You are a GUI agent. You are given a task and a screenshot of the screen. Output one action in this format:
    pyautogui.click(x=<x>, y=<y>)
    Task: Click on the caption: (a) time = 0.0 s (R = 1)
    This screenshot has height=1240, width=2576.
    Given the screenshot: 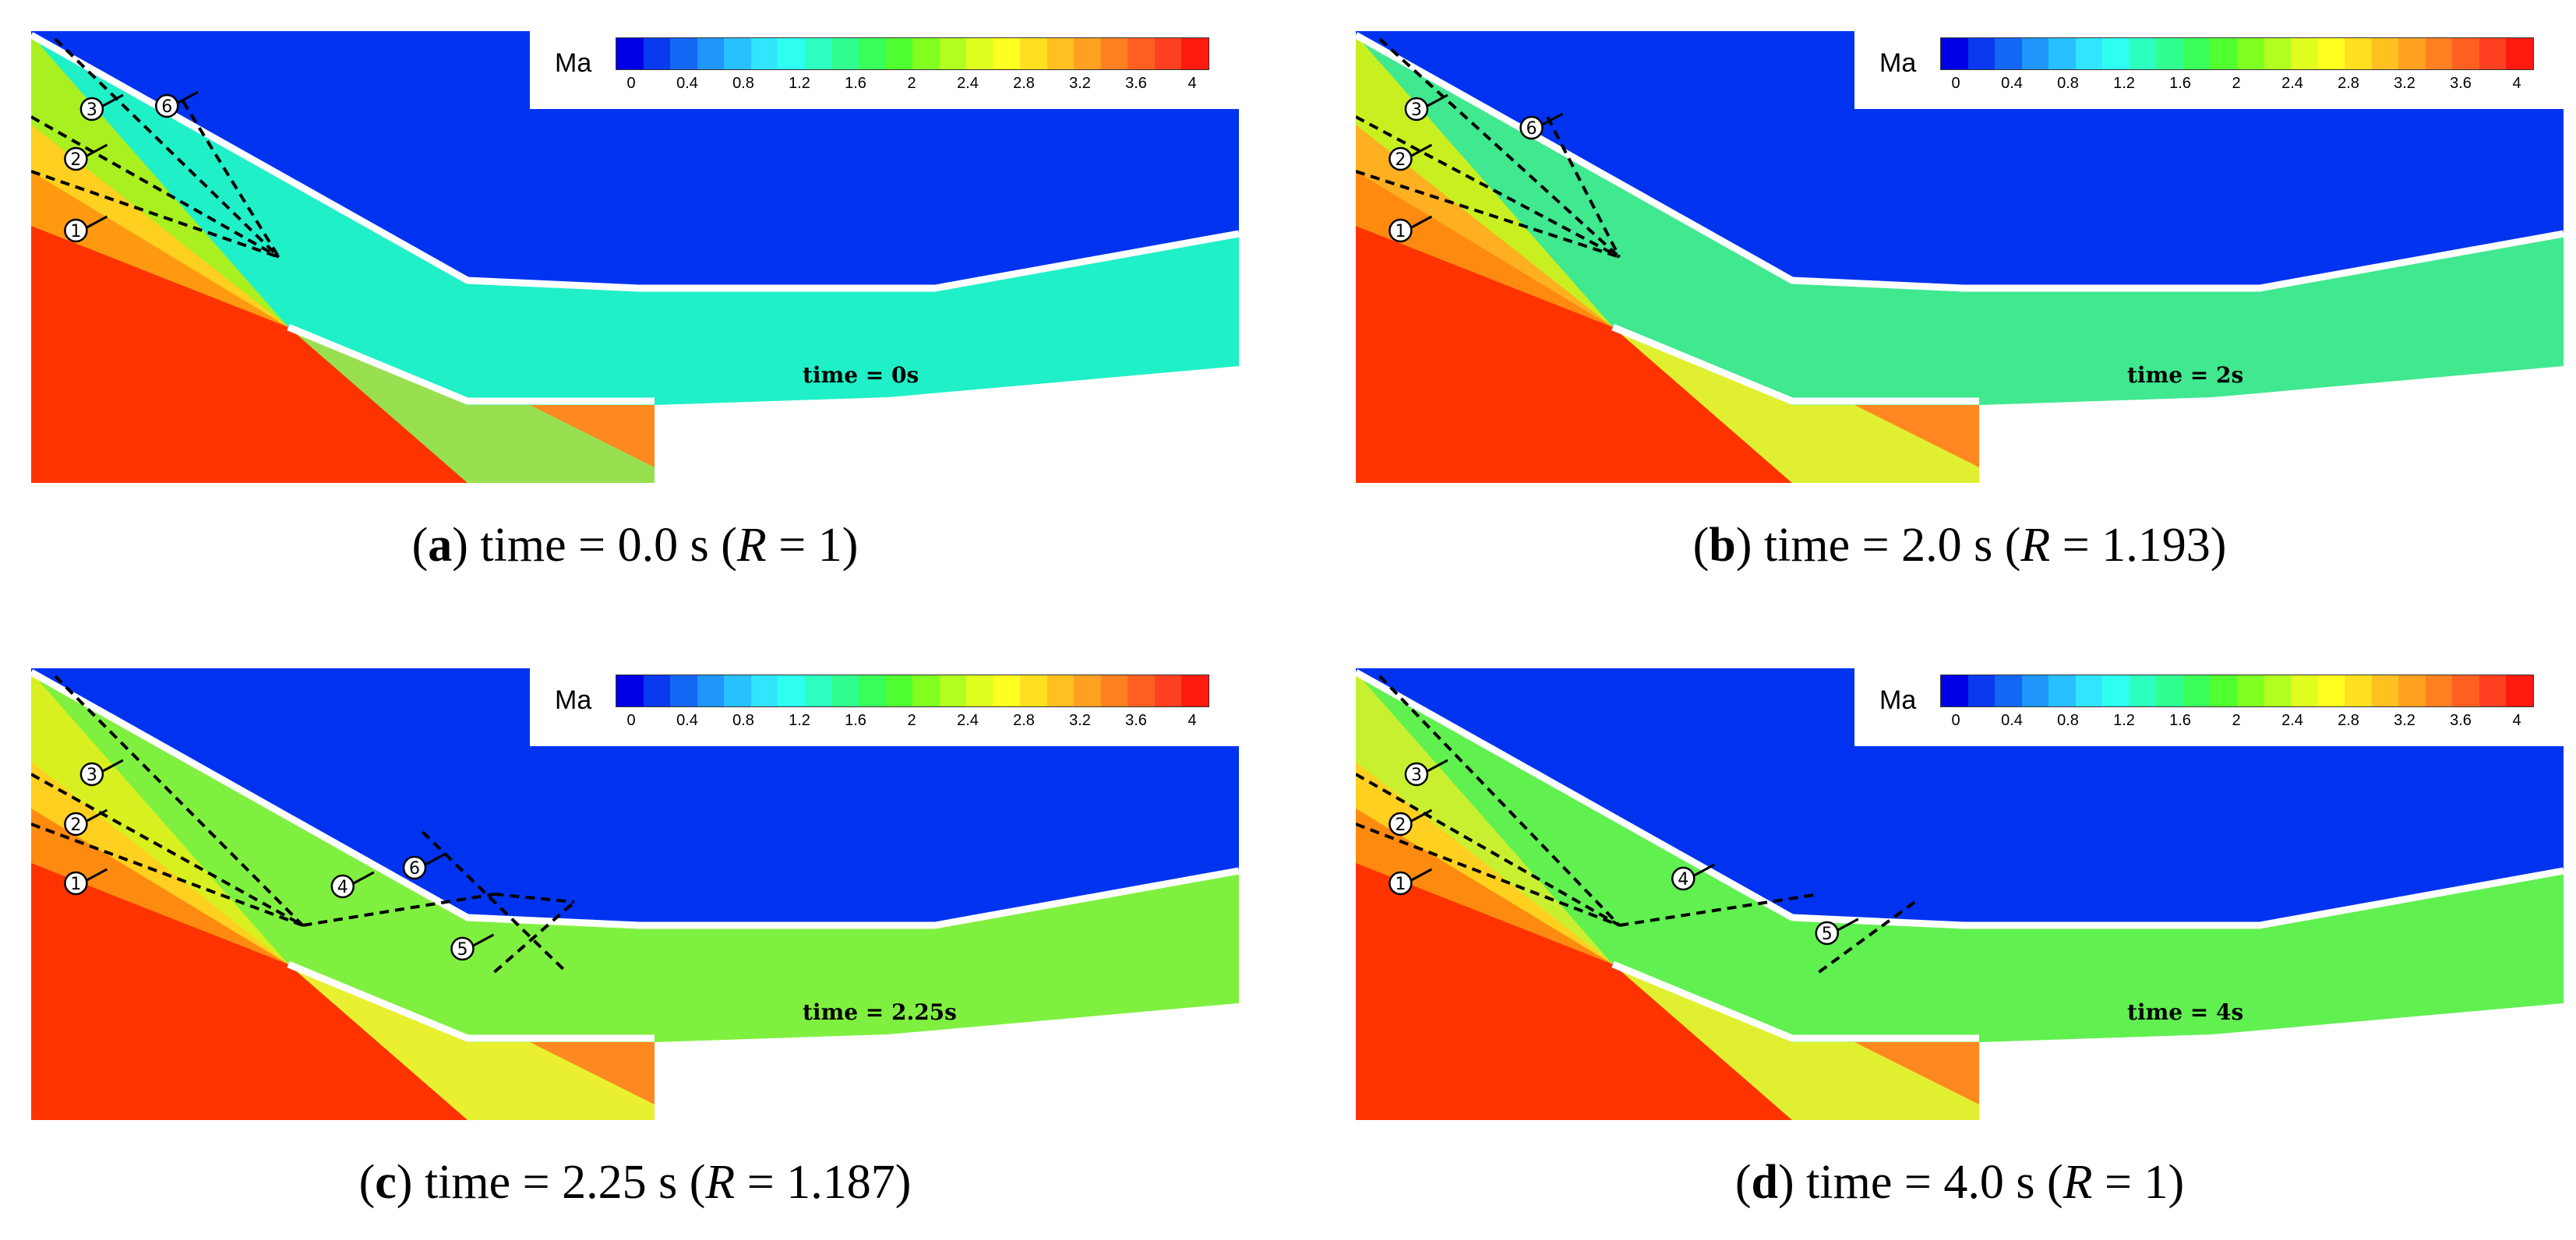 What is the action you would take?
    pyautogui.click(x=635, y=545)
    